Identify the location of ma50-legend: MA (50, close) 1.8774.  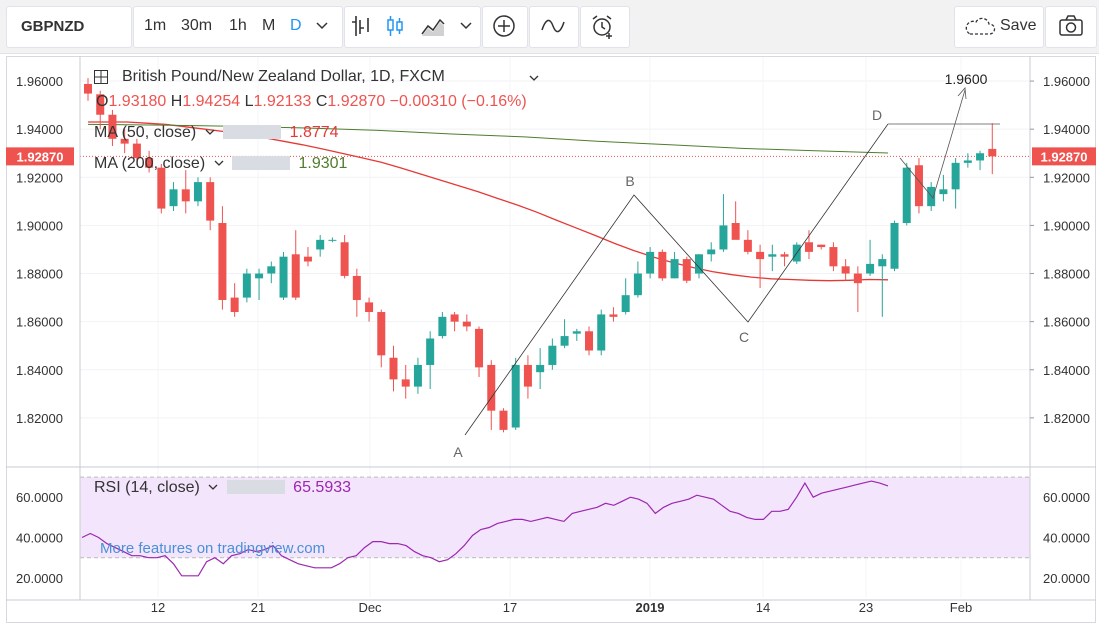
(216, 133).